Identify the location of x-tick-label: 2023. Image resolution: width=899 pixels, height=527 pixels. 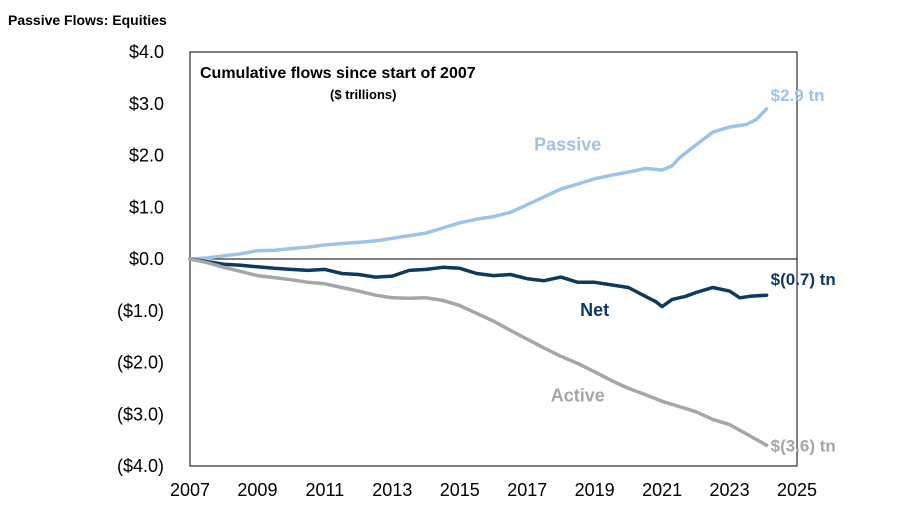
(730, 490).